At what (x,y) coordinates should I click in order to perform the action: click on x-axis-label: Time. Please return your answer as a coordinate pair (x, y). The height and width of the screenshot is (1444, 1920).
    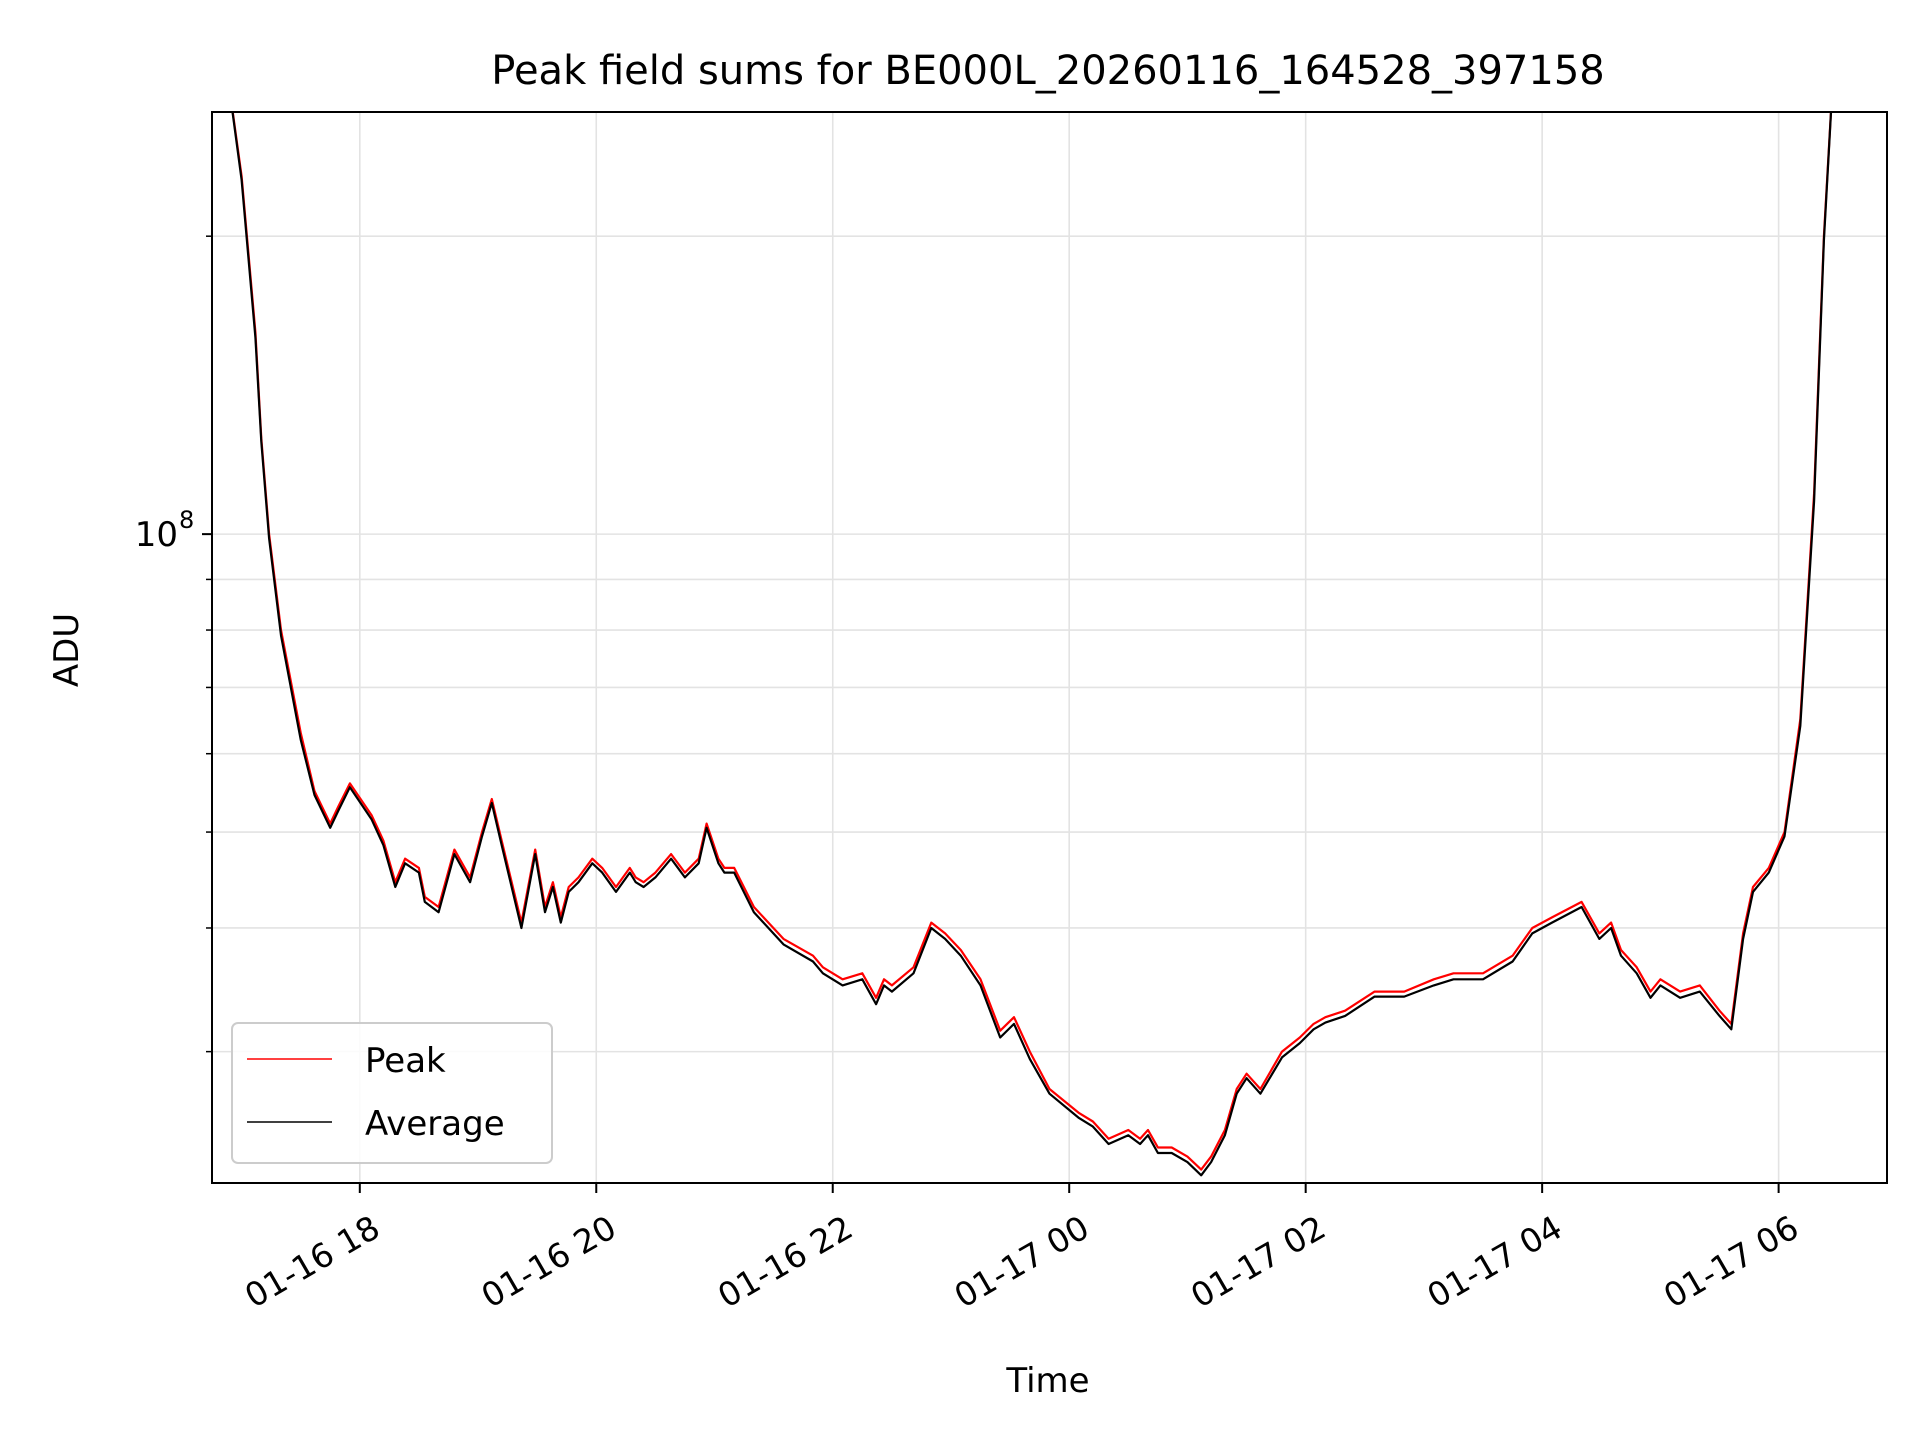
    Looking at the image, I should click on (1047, 1381).